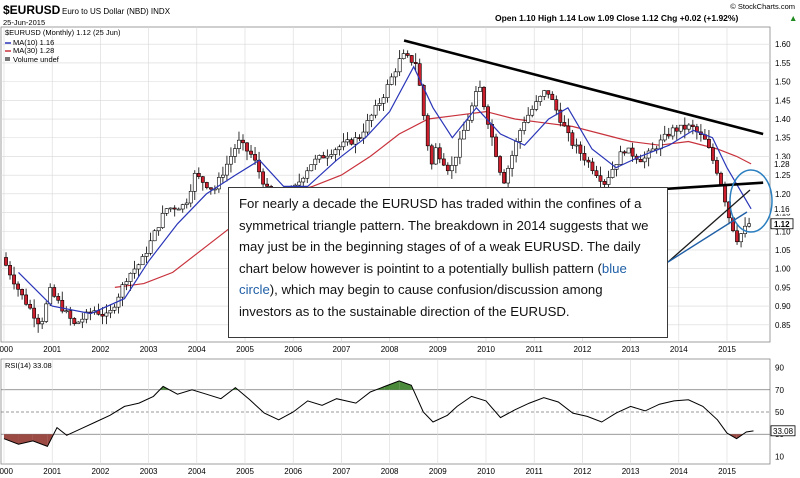 The width and height of the screenshot is (800, 478). What do you see at coordinates (149, 471) in the screenshot?
I see `rsi-date-tick-label: 2003` at bounding box center [149, 471].